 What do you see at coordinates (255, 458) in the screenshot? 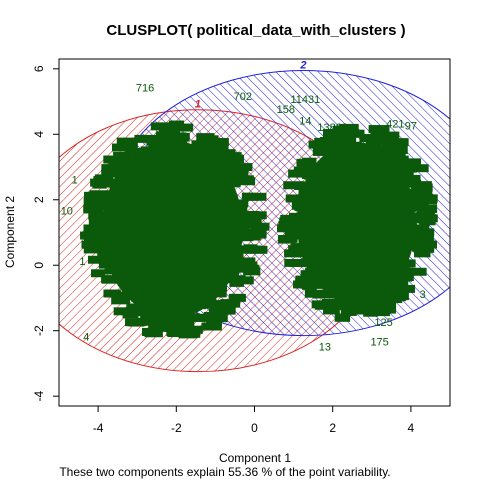
I see `x-axis-label: Component 1` at bounding box center [255, 458].